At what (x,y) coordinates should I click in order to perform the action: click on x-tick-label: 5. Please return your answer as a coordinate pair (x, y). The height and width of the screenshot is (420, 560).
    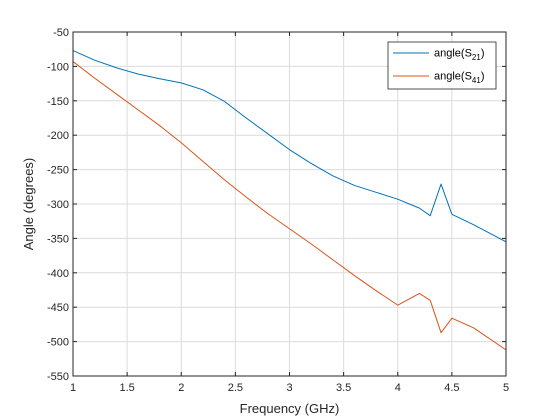
    Looking at the image, I should click on (506, 388).